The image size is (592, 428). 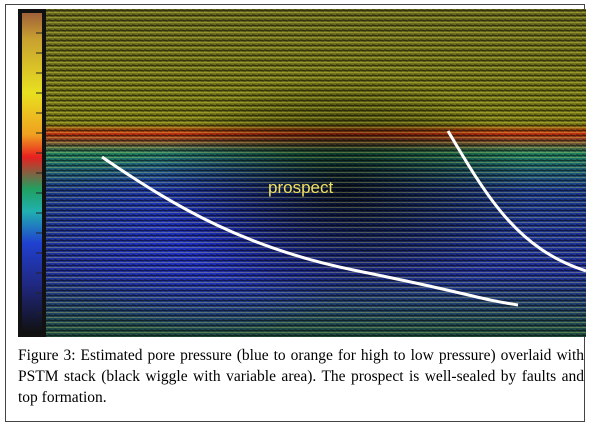 I want to click on color-bar-ticks, so click(x=39, y=173).